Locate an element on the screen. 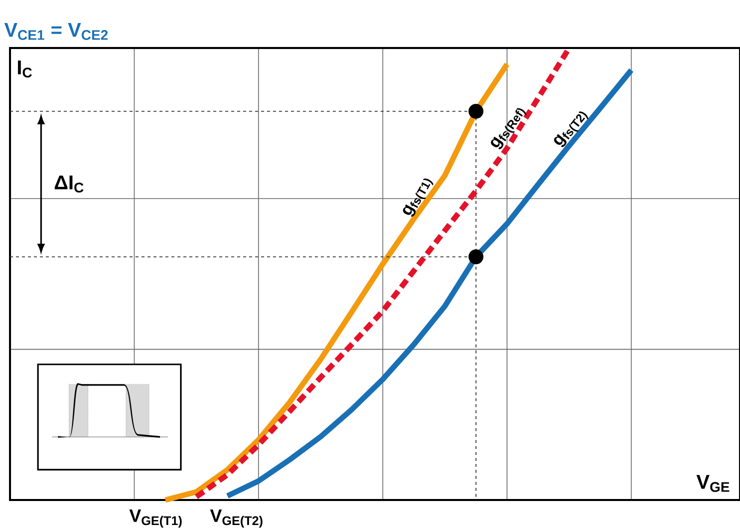  annotation: ΔI$_{C}$ is located at coordinates (69, 184).